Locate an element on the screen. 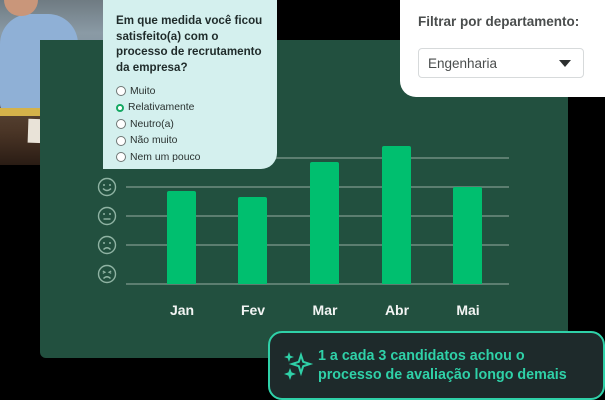 This screenshot has width=605, height=400. survey-option-nao-muito: Não muito is located at coordinates (191, 141).